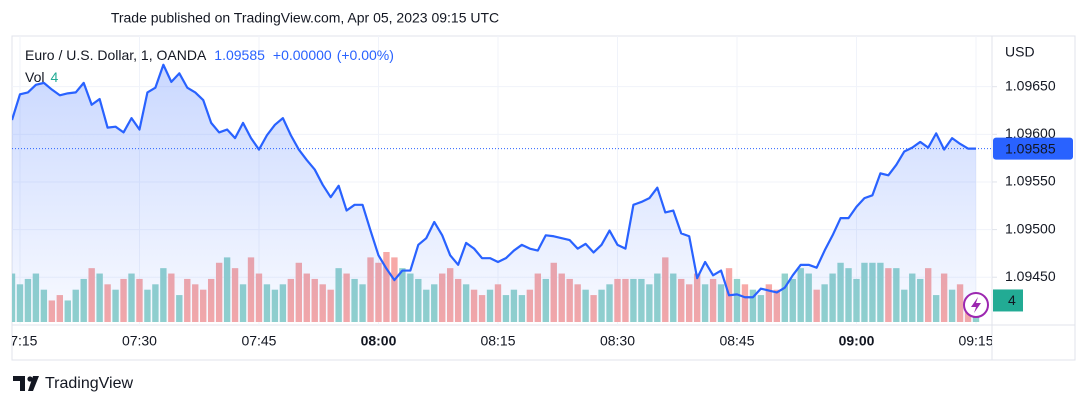 The image size is (1090, 407). I want to click on last-price: 1.09585, so click(239, 55).